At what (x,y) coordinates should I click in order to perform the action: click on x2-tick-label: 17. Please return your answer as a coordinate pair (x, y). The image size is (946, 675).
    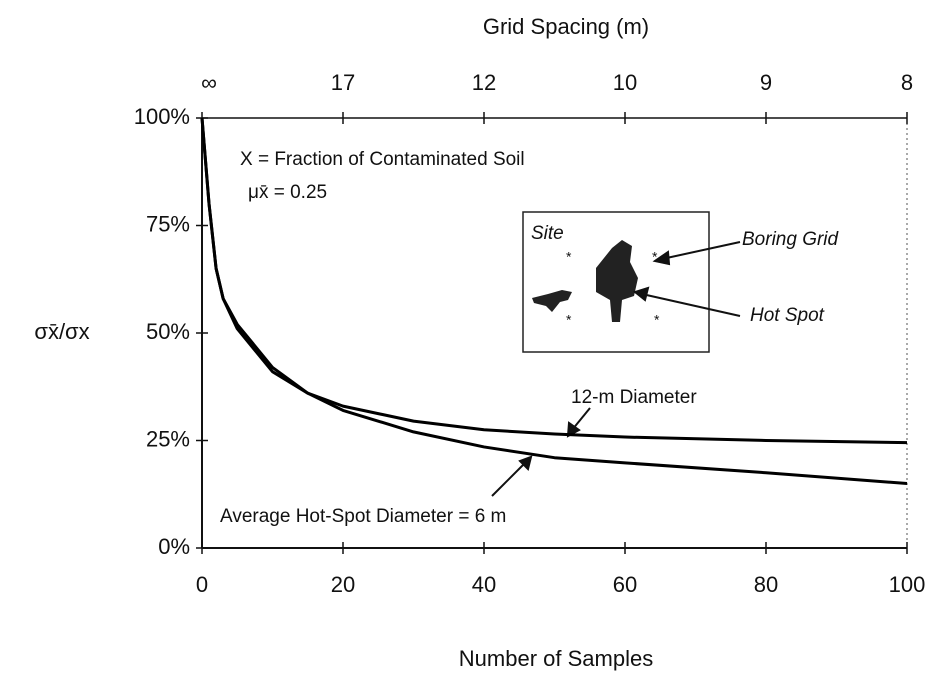
    Looking at the image, I should click on (343, 82).